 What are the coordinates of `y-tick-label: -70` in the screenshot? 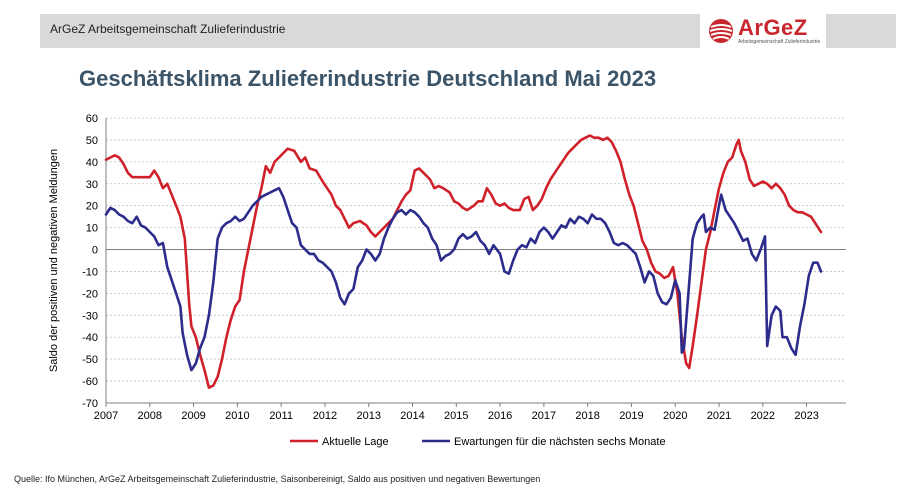 It's located at (90, 404).